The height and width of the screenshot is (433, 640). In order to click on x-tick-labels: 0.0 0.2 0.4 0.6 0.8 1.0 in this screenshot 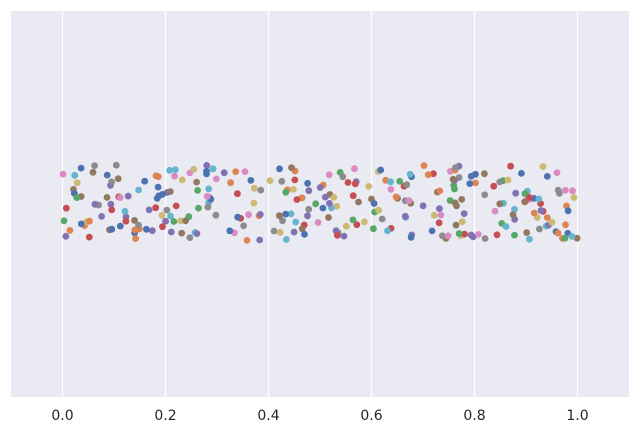, I will do `click(319, 416)`.